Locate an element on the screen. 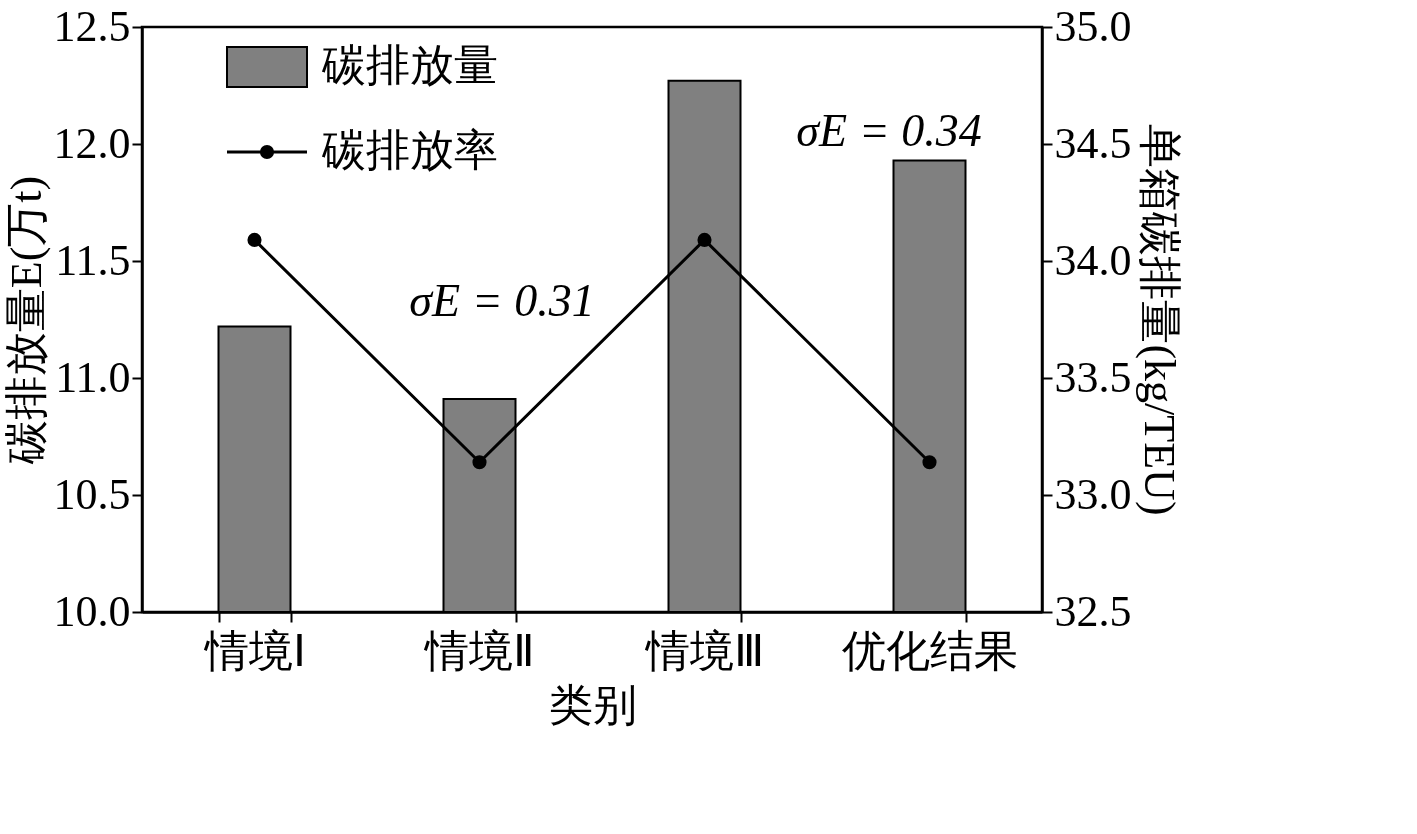 The image size is (1417, 834). x-axis-title: 类别 is located at coordinates (592, 705).